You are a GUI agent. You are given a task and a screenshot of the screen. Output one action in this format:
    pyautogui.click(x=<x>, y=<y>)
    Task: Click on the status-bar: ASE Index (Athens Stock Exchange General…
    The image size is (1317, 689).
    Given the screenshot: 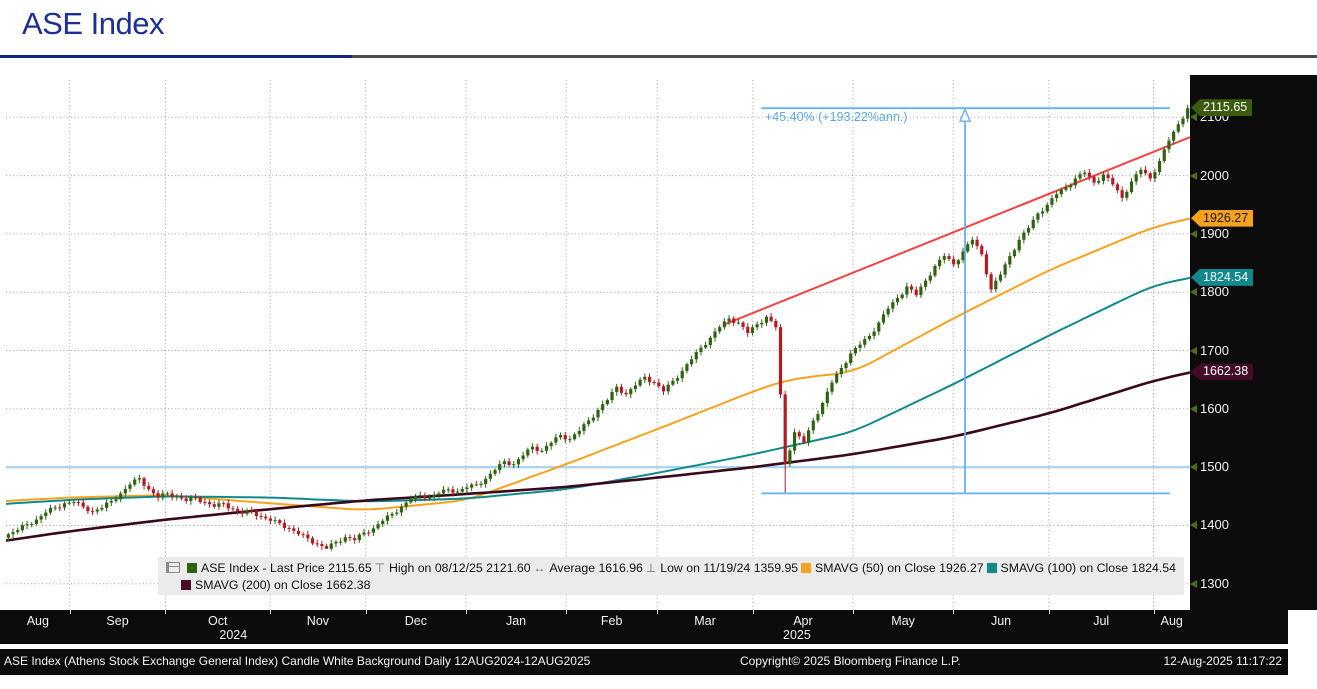 What is the action you would take?
    pyautogui.click(x=644, y=662)
    